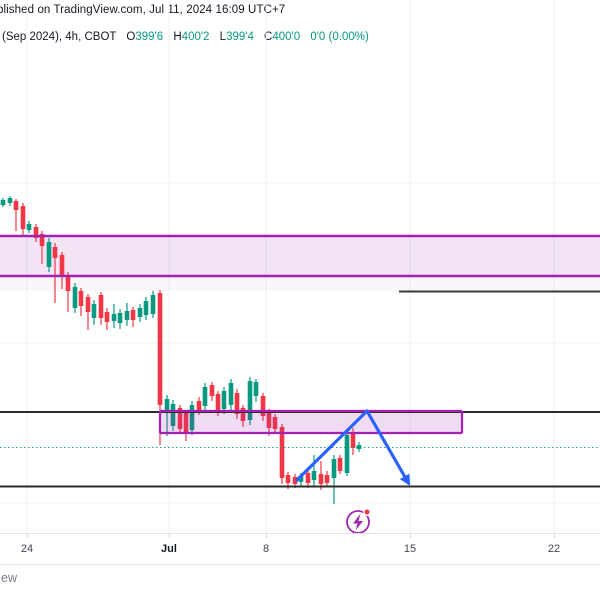  Describe the element at coordinates (352, 447) in the screenshot. I see `projection-arrow` at that location.